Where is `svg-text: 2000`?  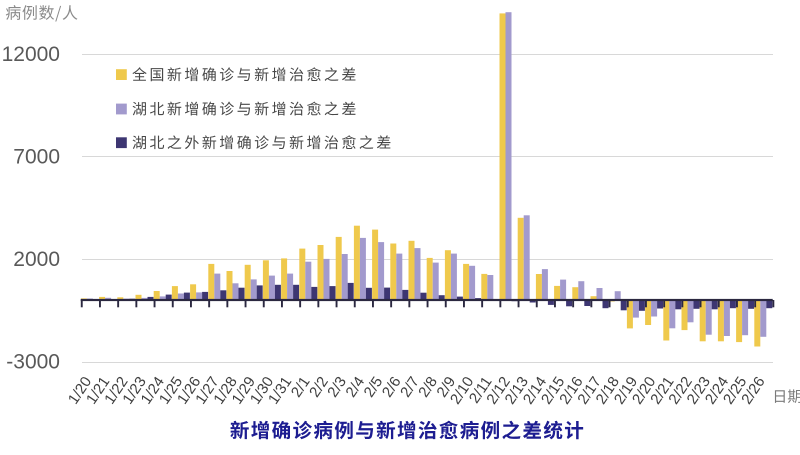 svg-text: 2000 is located at coordinates (36, 259).